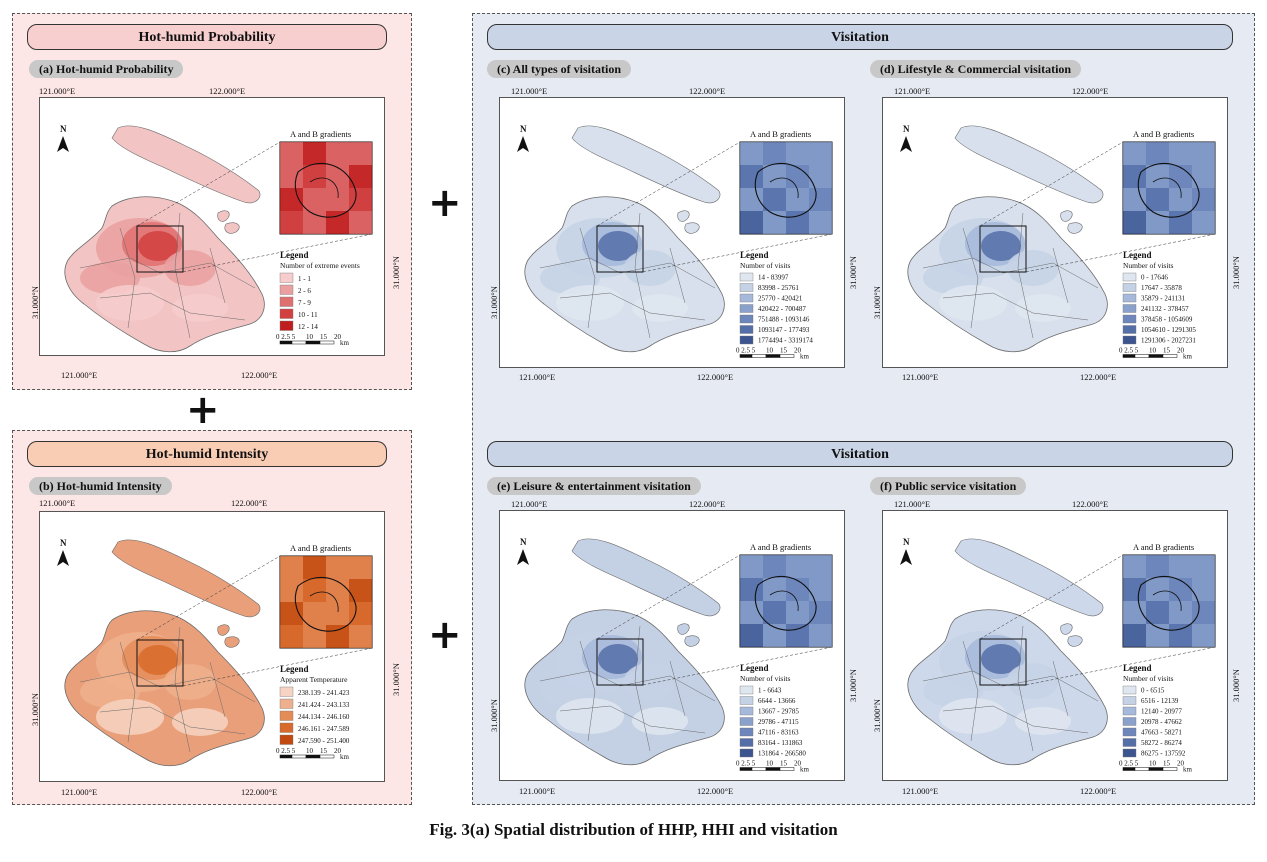  What do you see at coordinates (100, 486) in the screenshot?
I see `map-b-label: (b) Hot-humid Intensity` at bounding box center [100, 486].